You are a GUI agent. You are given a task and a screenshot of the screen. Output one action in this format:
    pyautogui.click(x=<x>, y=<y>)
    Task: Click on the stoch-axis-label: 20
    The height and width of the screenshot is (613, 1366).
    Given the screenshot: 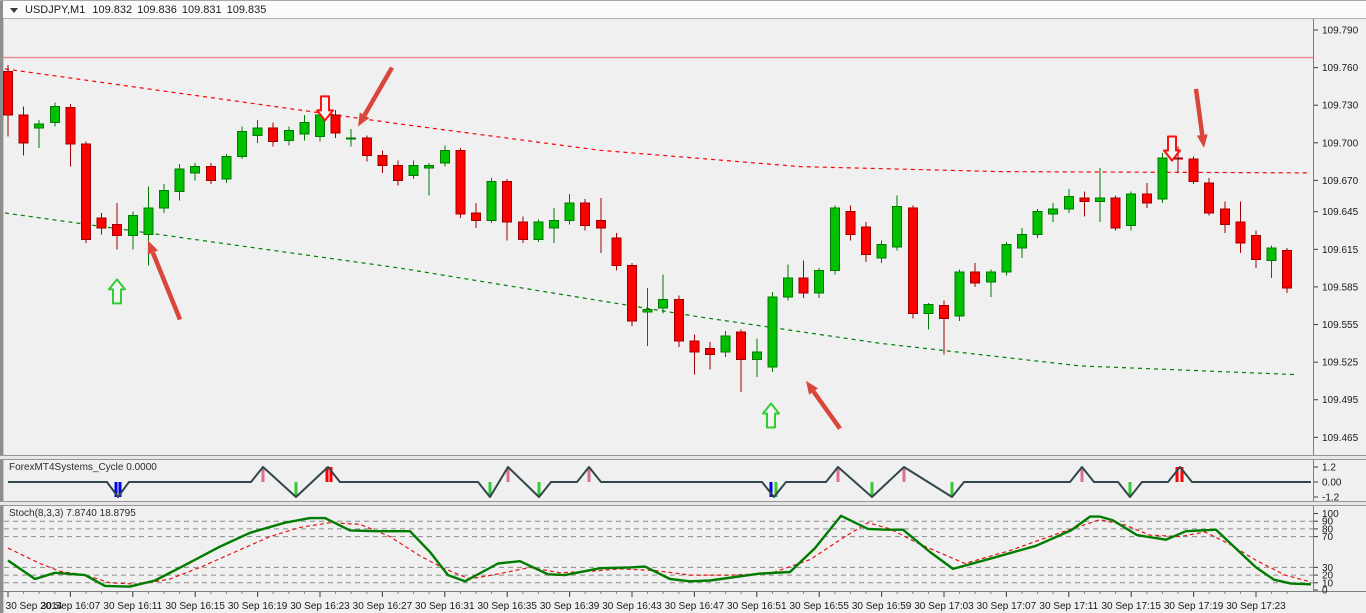 What is the action you would take?
    pyautogui.click(x=1328, y=576)
    